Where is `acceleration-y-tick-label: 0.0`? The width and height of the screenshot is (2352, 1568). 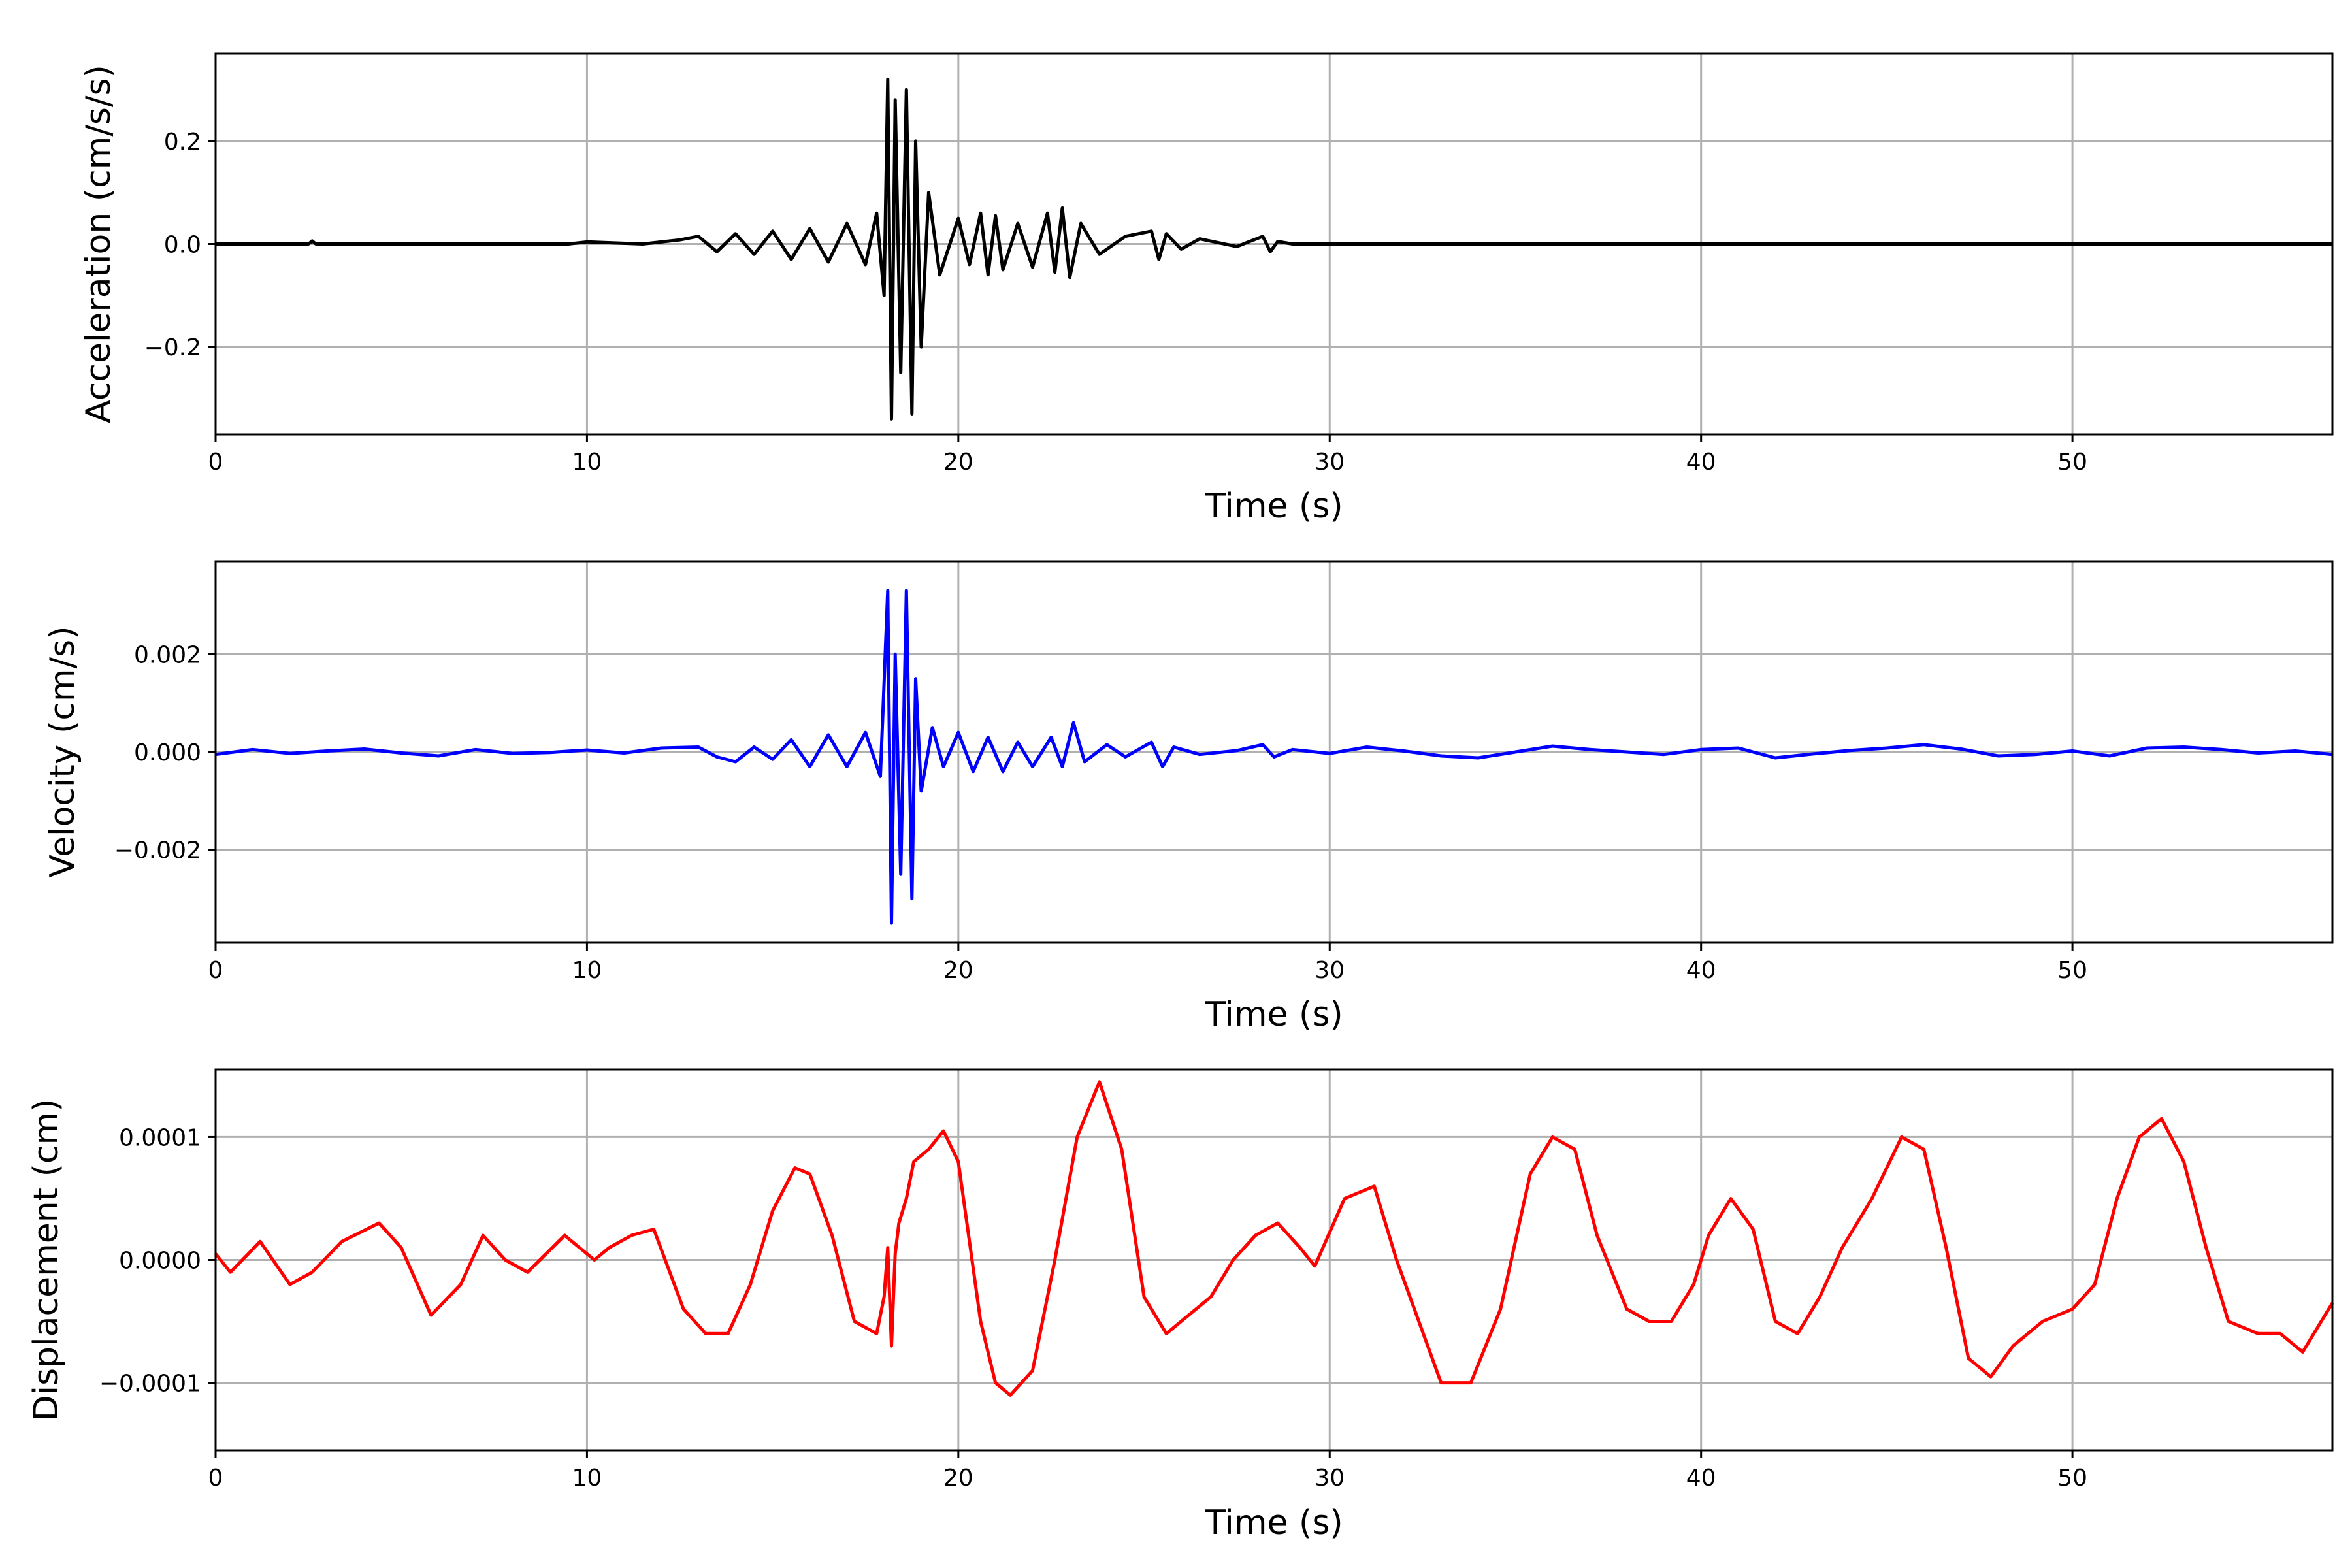 acceleration-y-tick-label: 0.0 is located at coordinates (182, 245).